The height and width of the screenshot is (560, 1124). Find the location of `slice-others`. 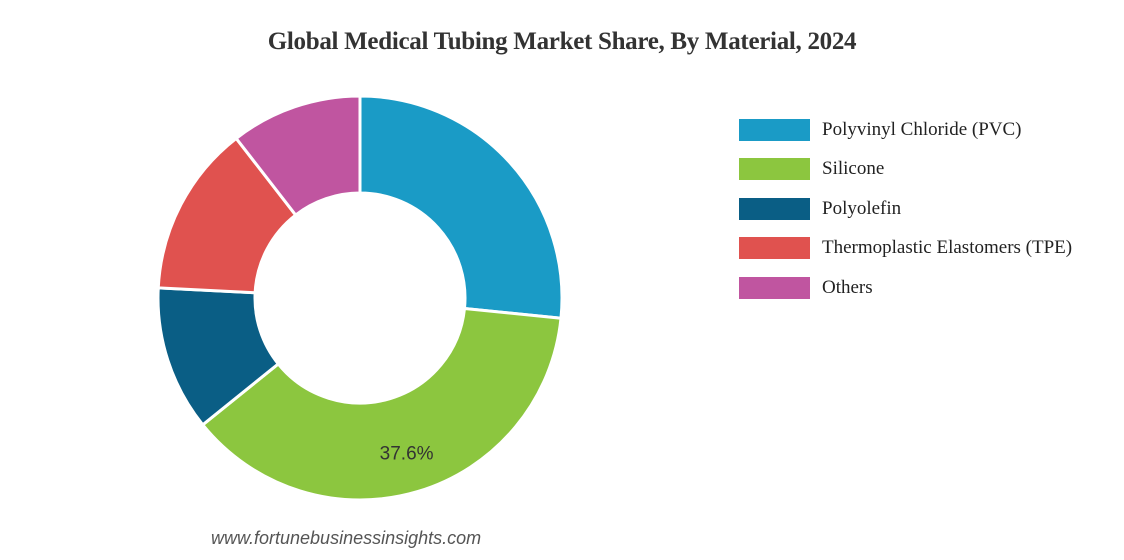

slice-others is located at coordinates (298, 156).